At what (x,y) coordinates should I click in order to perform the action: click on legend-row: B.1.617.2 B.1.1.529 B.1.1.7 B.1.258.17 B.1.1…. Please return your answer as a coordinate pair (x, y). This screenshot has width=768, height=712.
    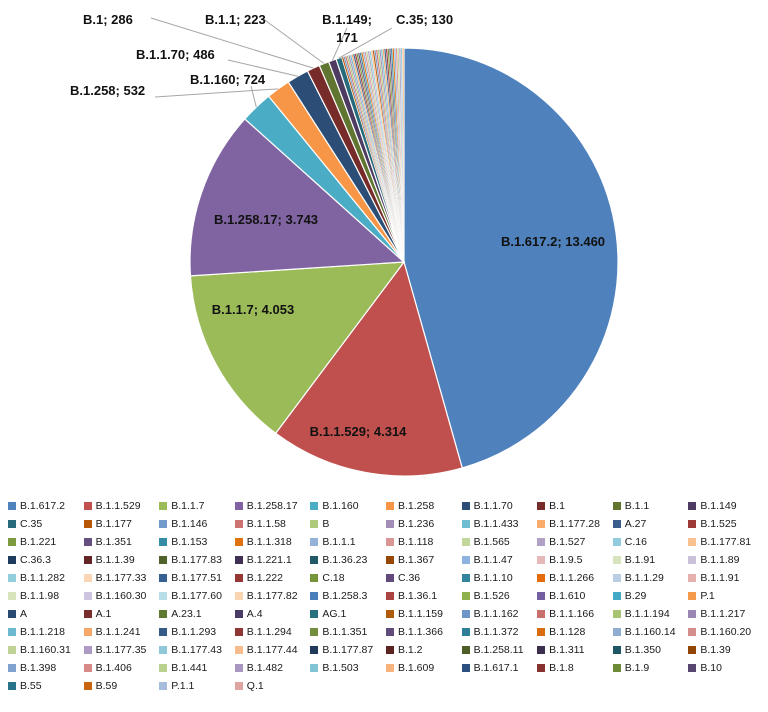
    Looking at the image, I should click on (386, 506).